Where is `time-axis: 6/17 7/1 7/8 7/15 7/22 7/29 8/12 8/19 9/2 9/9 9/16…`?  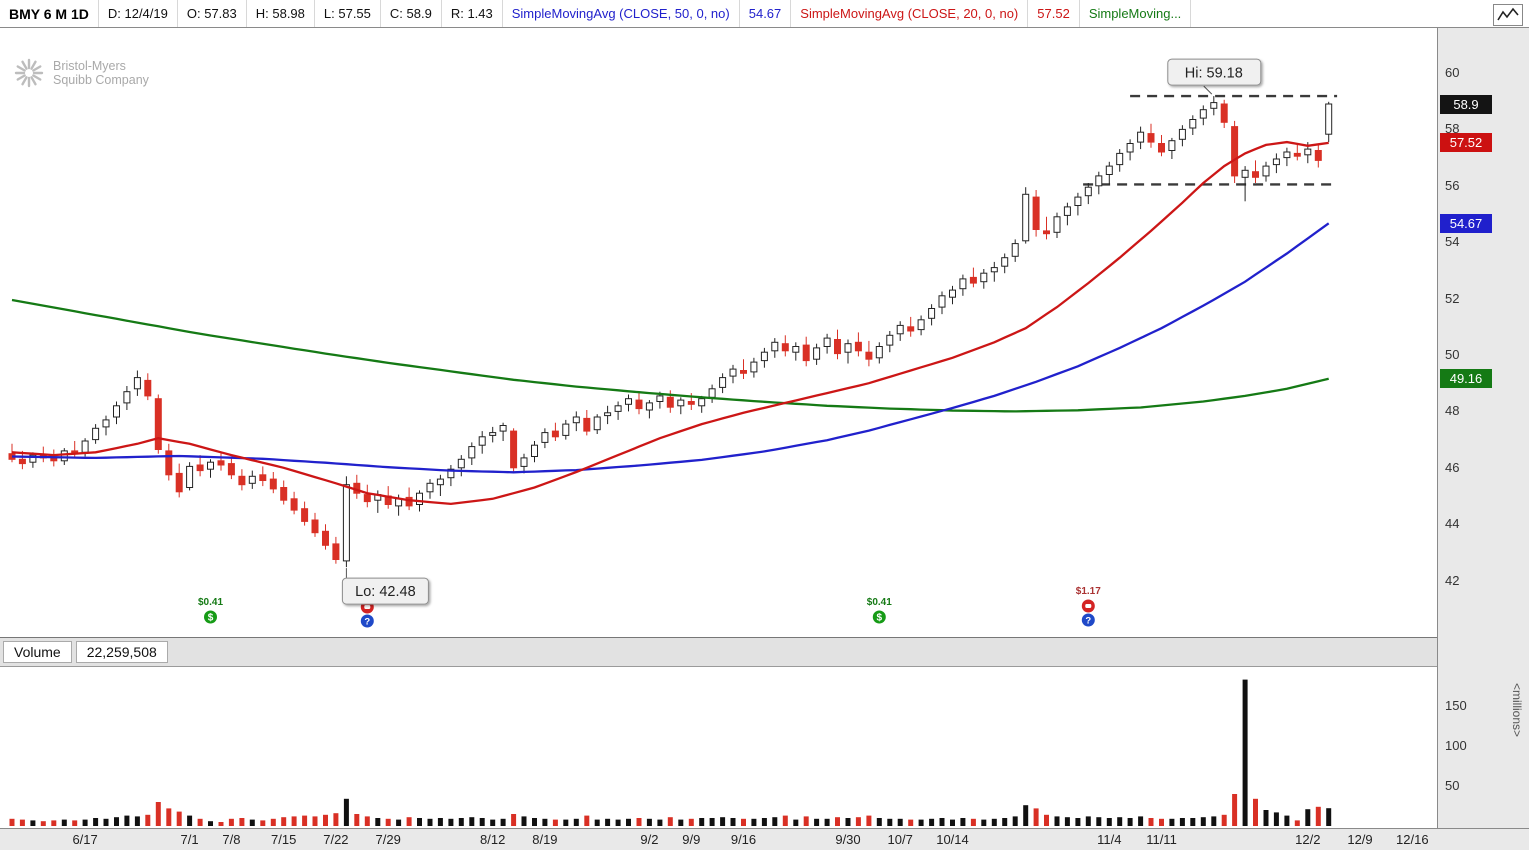 time-axis: 6/17 7/1 7/8 7/15 7/22 7/29 8/12 8/19 9/2 9/9 9/16… is located at coordinates (764, 839).